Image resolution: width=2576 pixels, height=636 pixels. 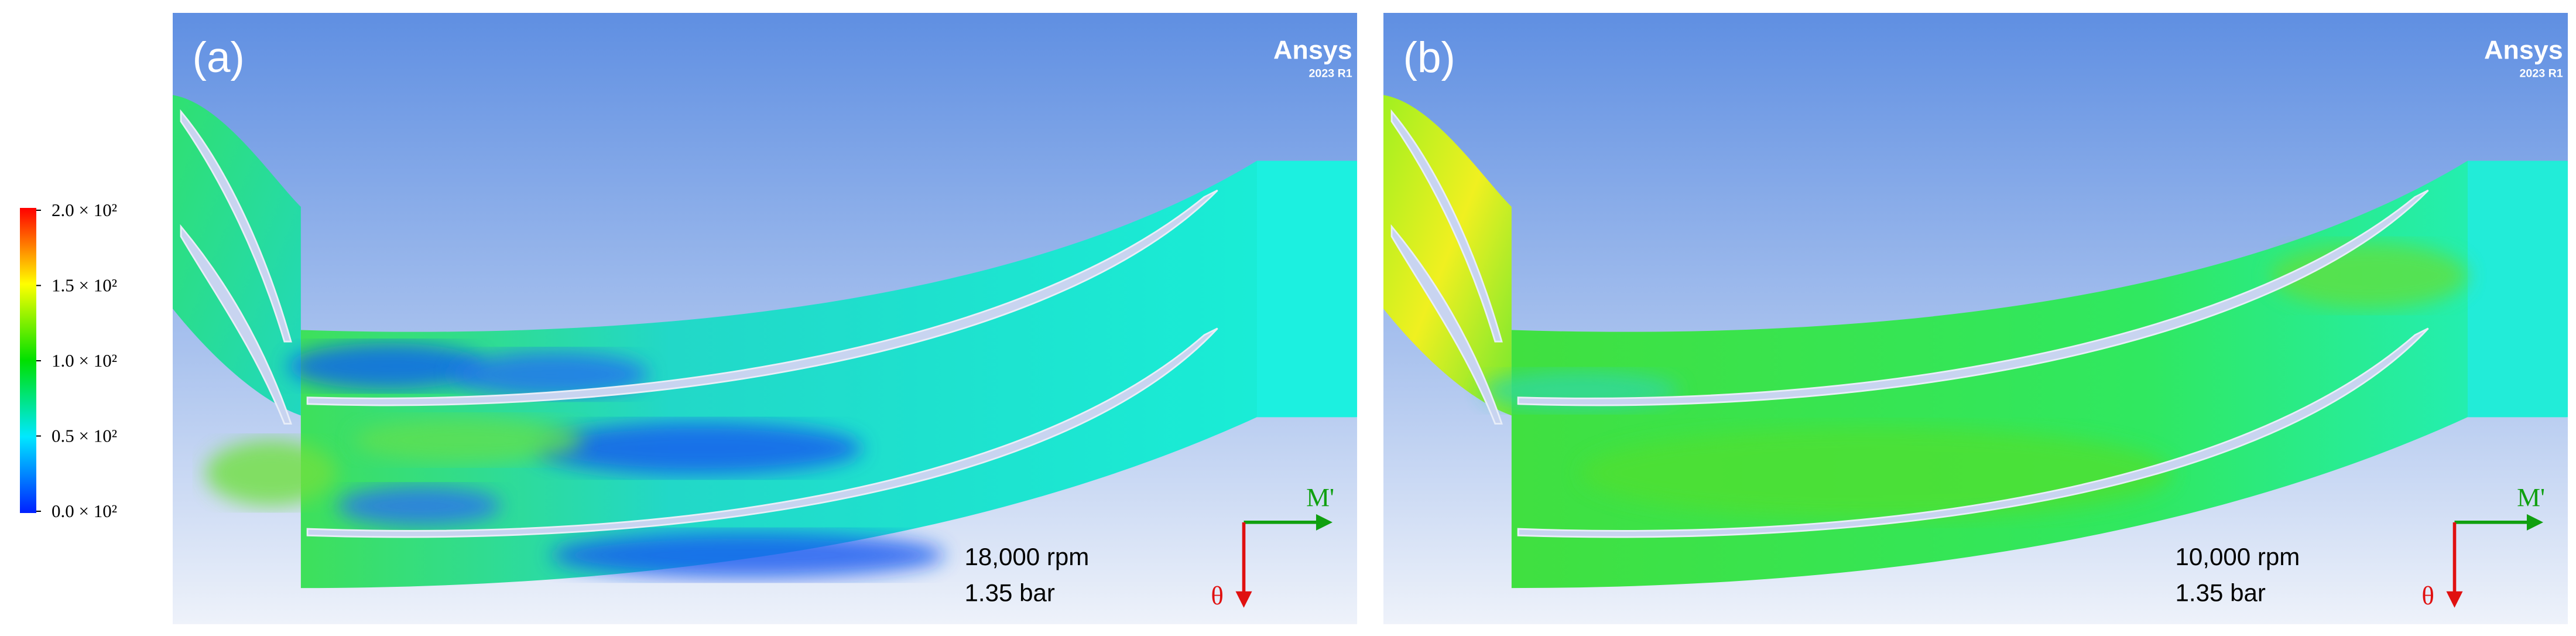 I want to click on colorbar-label: 1.0 × 10², so click(x=84, y=360).